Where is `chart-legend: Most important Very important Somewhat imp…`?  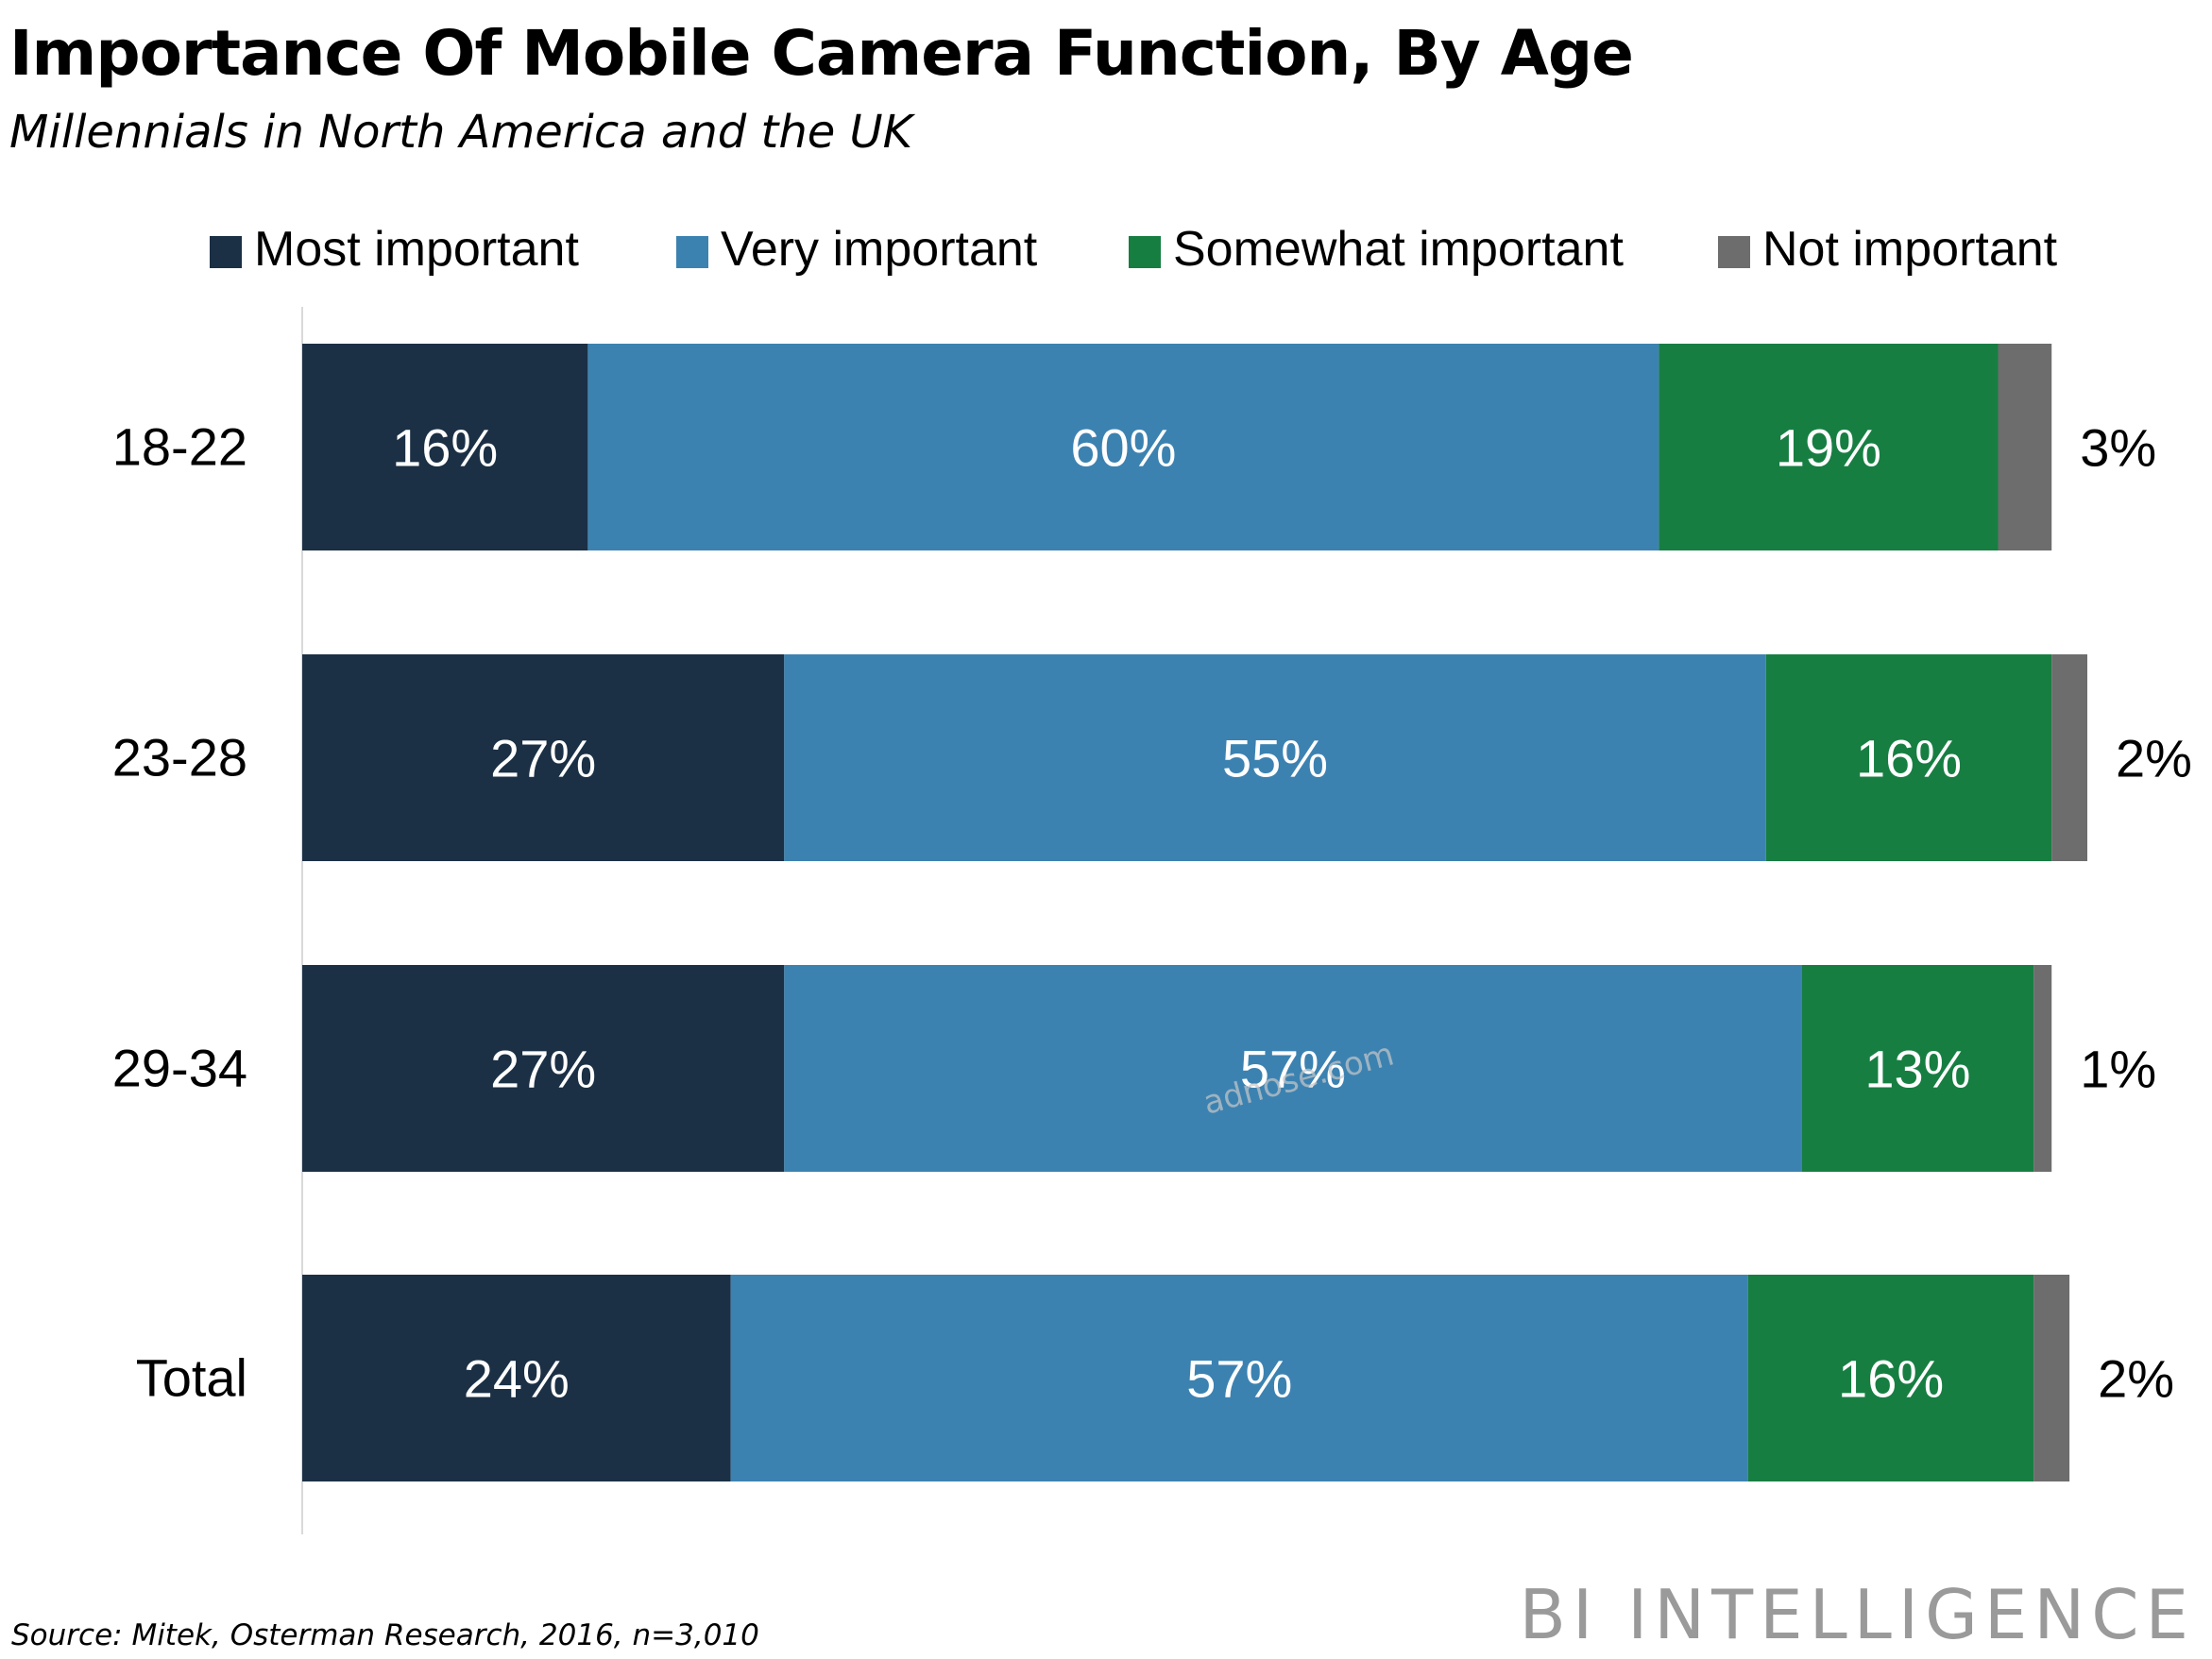 chart-legend: Most important Very important Somewhat imp… is located at coordinates (1134, 249).